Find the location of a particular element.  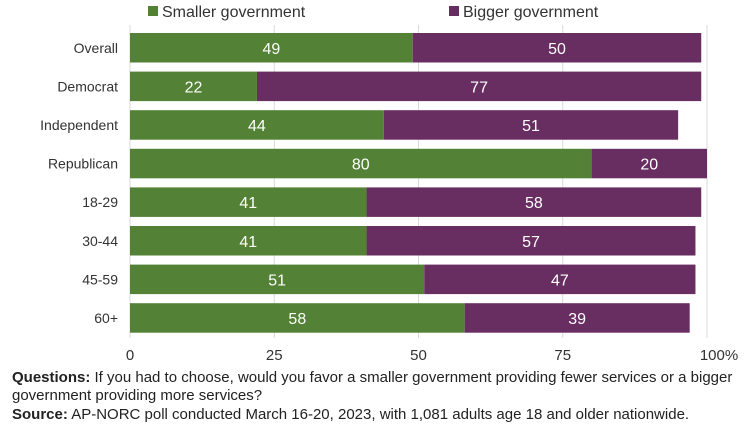

questions-label: Questions: is located at coordinates (51, 377).